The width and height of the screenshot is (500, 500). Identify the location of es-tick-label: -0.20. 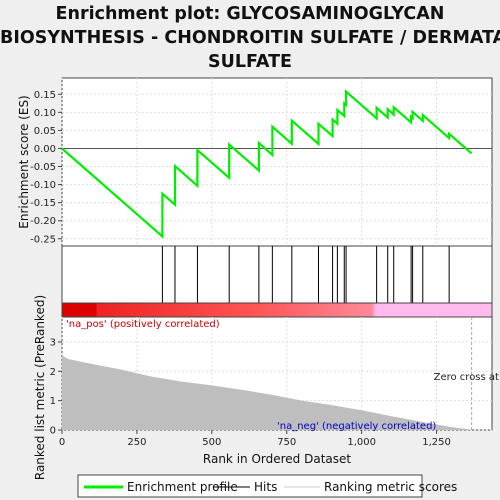
(43, 221).